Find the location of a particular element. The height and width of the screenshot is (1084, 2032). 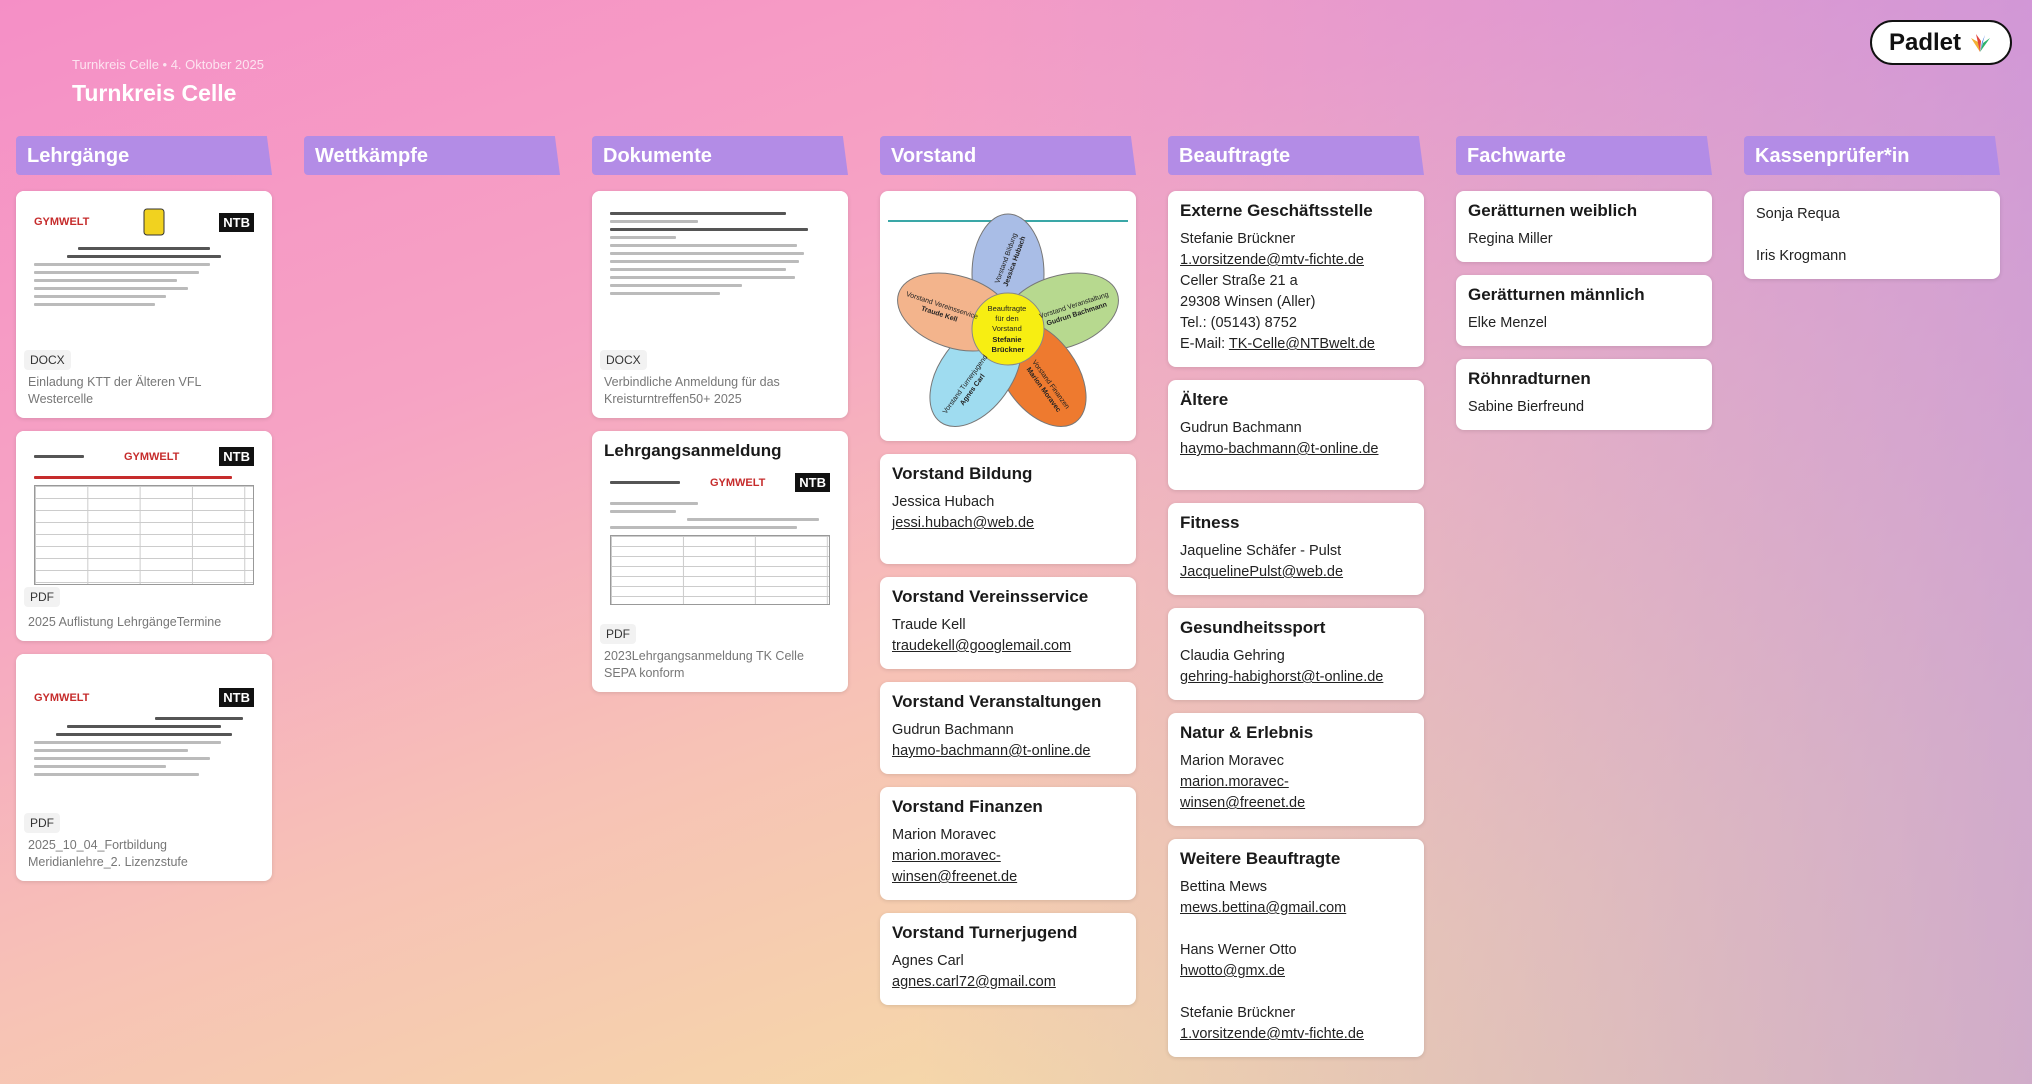

post-title: Vorstand Veranstaltungen is located at coordinates (997, 701).